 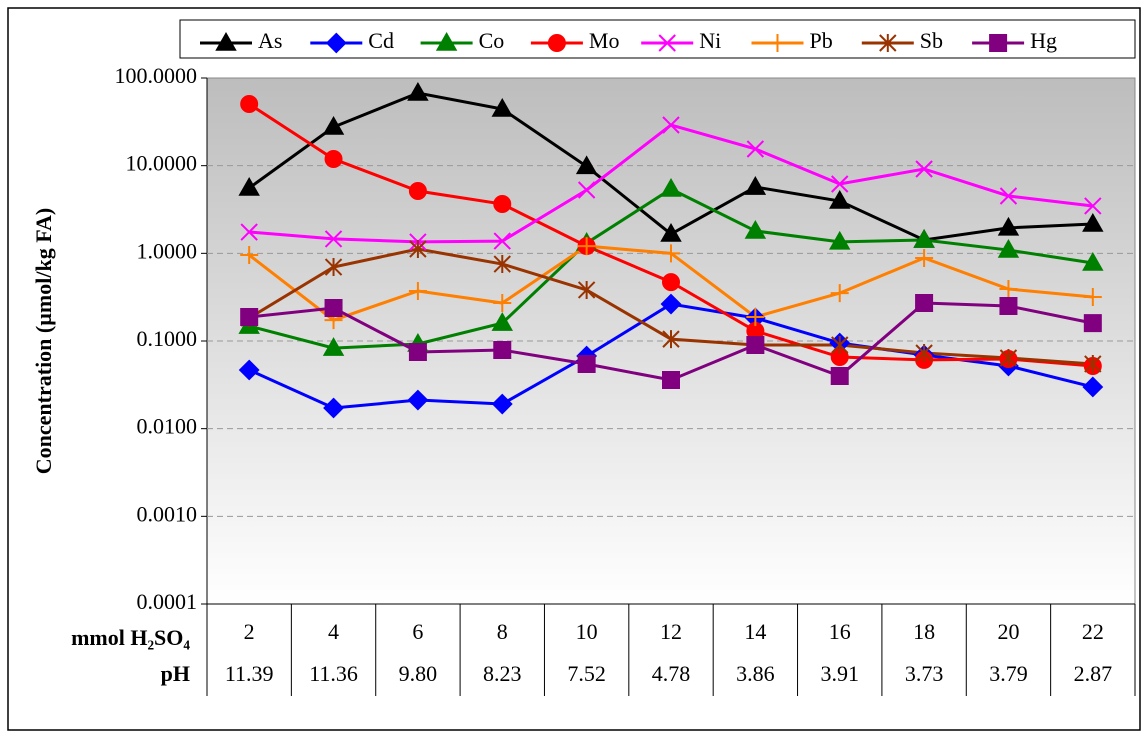 I want to click on legend-label: Mo, so click(x=604, y=40).